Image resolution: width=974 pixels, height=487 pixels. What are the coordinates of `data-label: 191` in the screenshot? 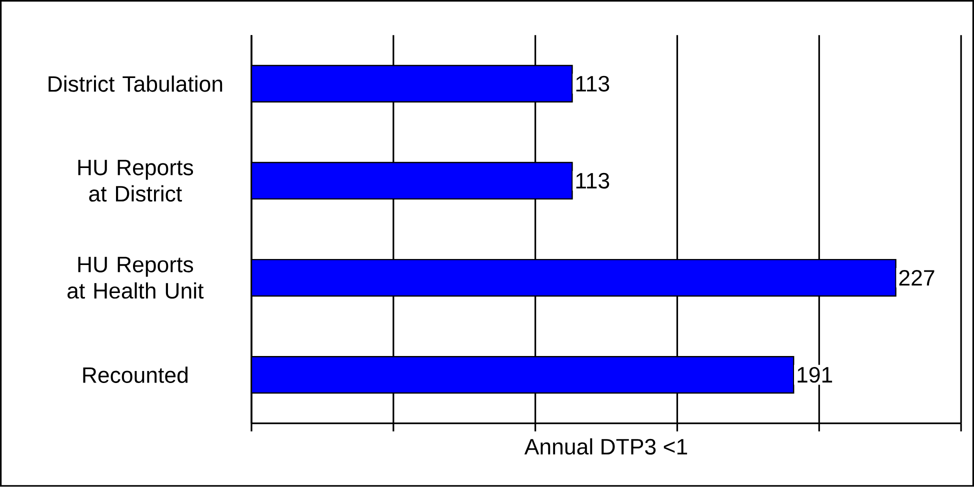 It's located at (815, 375).